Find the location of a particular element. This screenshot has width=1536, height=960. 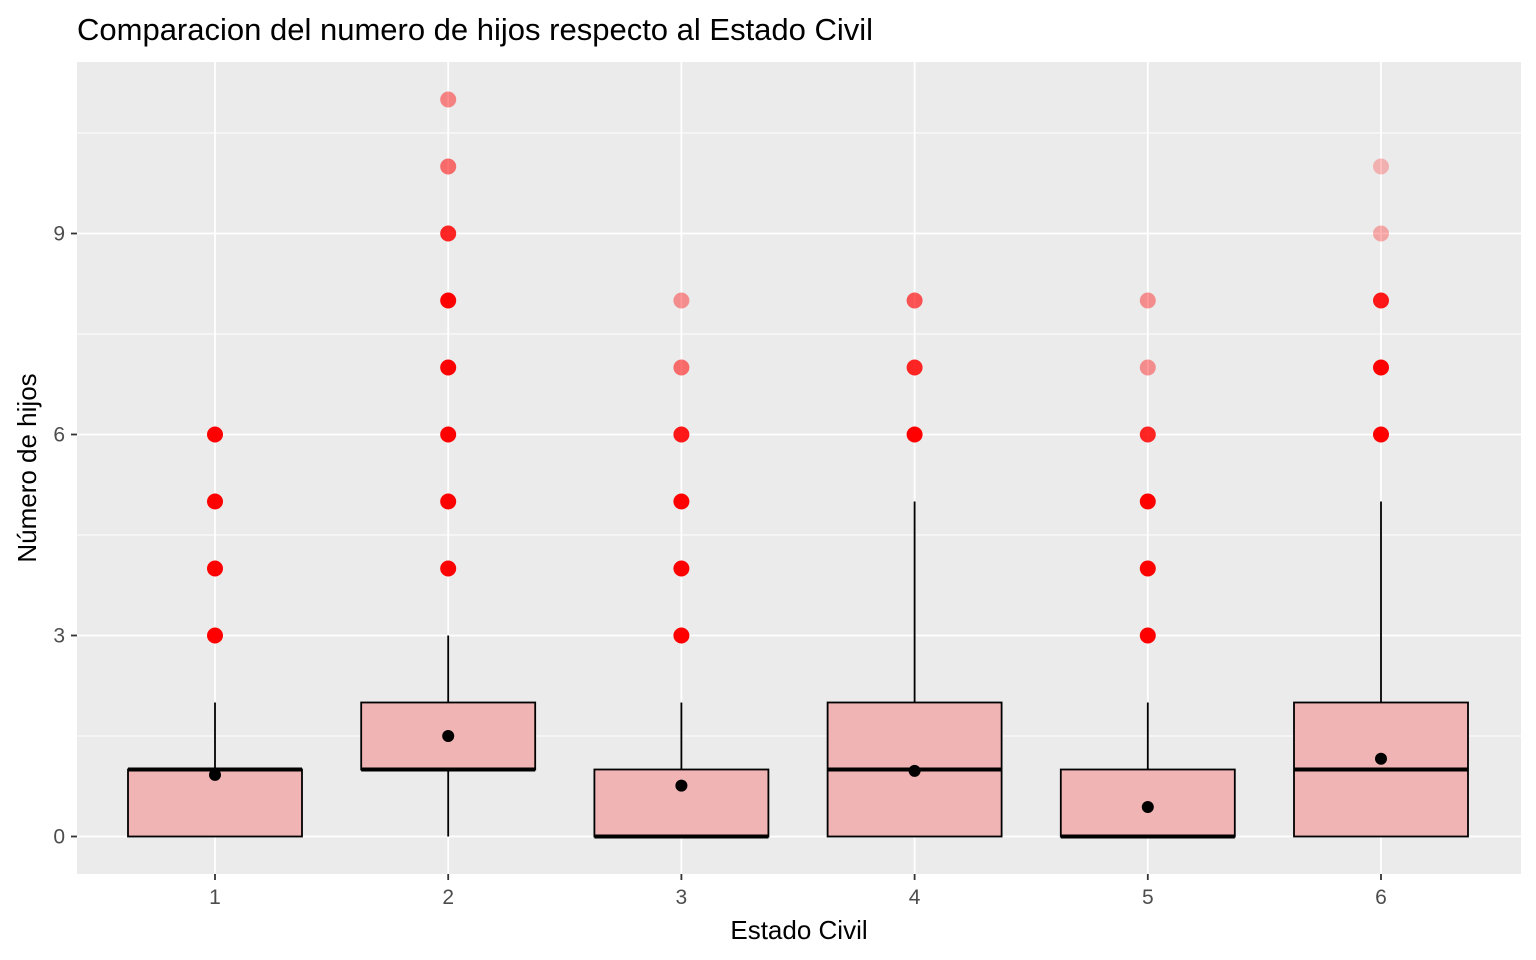

x-axis-title: Estado Civil is located at coordinates (798, 930).